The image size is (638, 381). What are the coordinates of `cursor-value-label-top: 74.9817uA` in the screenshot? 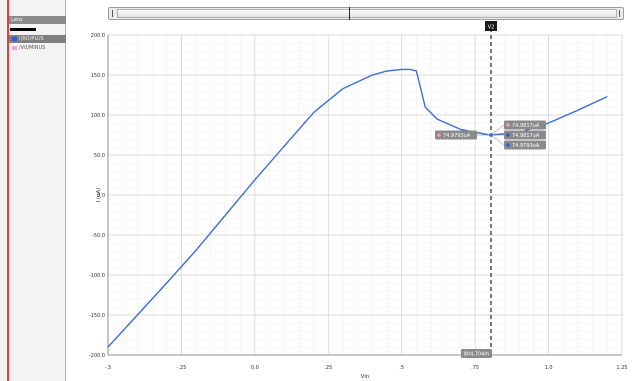 It's located at (526, 126).